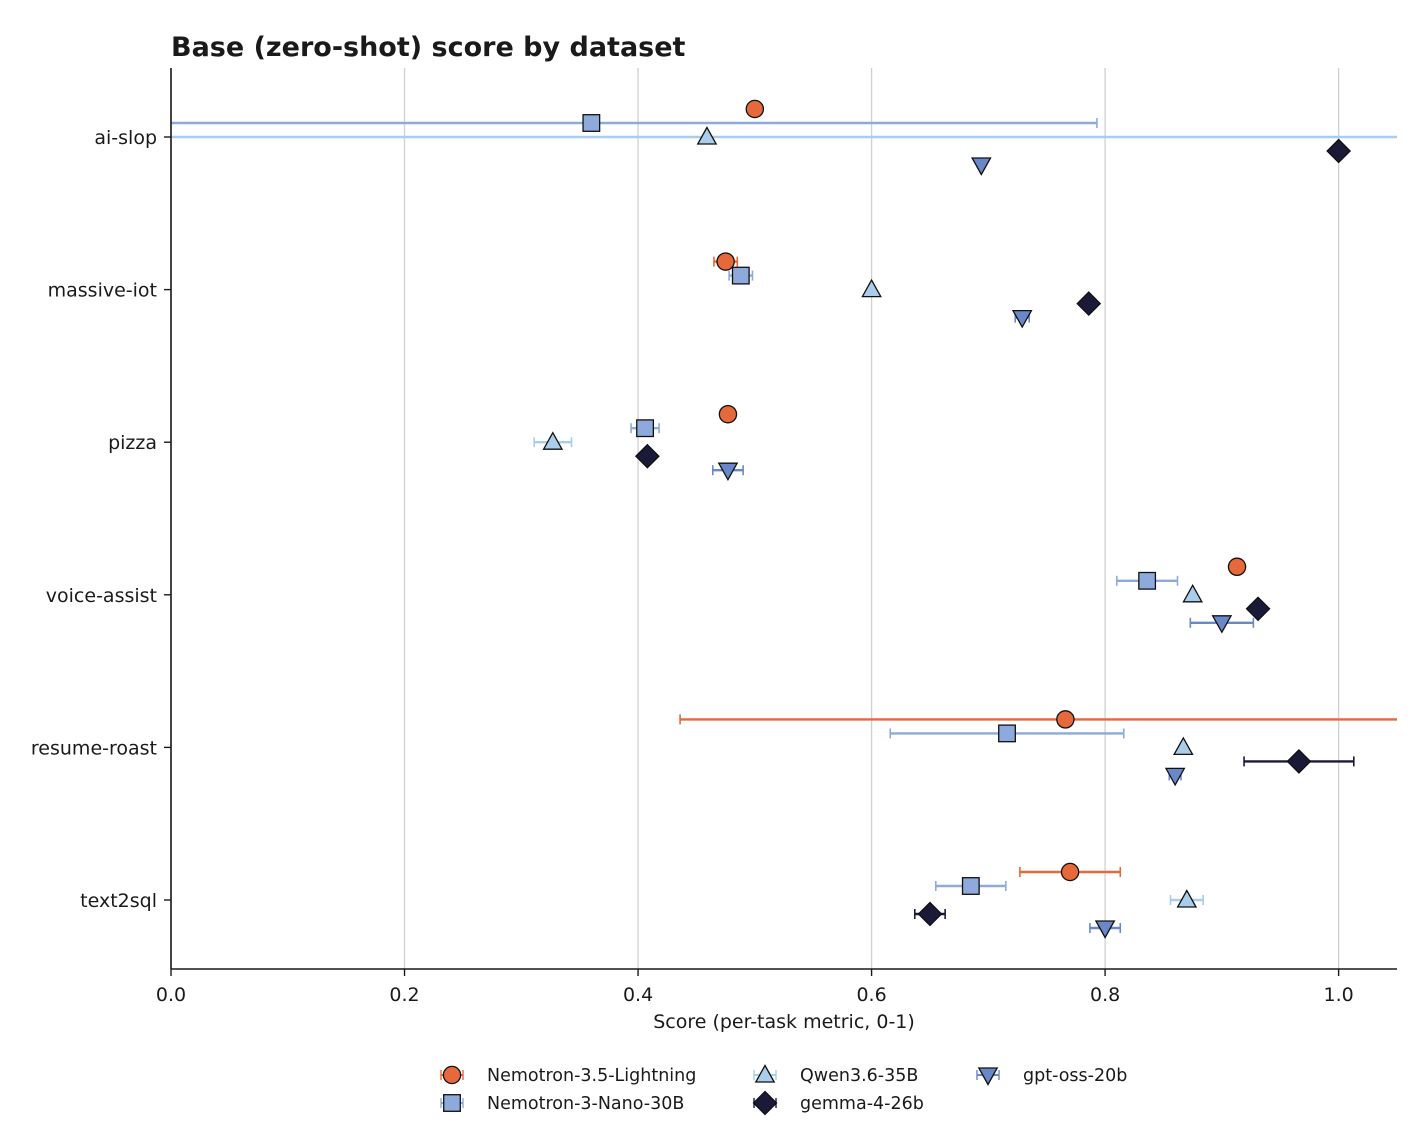 The width and height of the screenshot is (1425, 1140). I want to click on y-tick-label: pizza, so click(132, 443).